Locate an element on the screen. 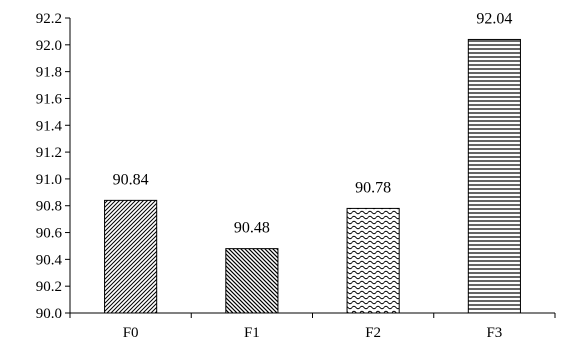 The height and width of the screenshot is (349, 564). x-tick-label-f3: F3 is located at coordinates (494, 333).